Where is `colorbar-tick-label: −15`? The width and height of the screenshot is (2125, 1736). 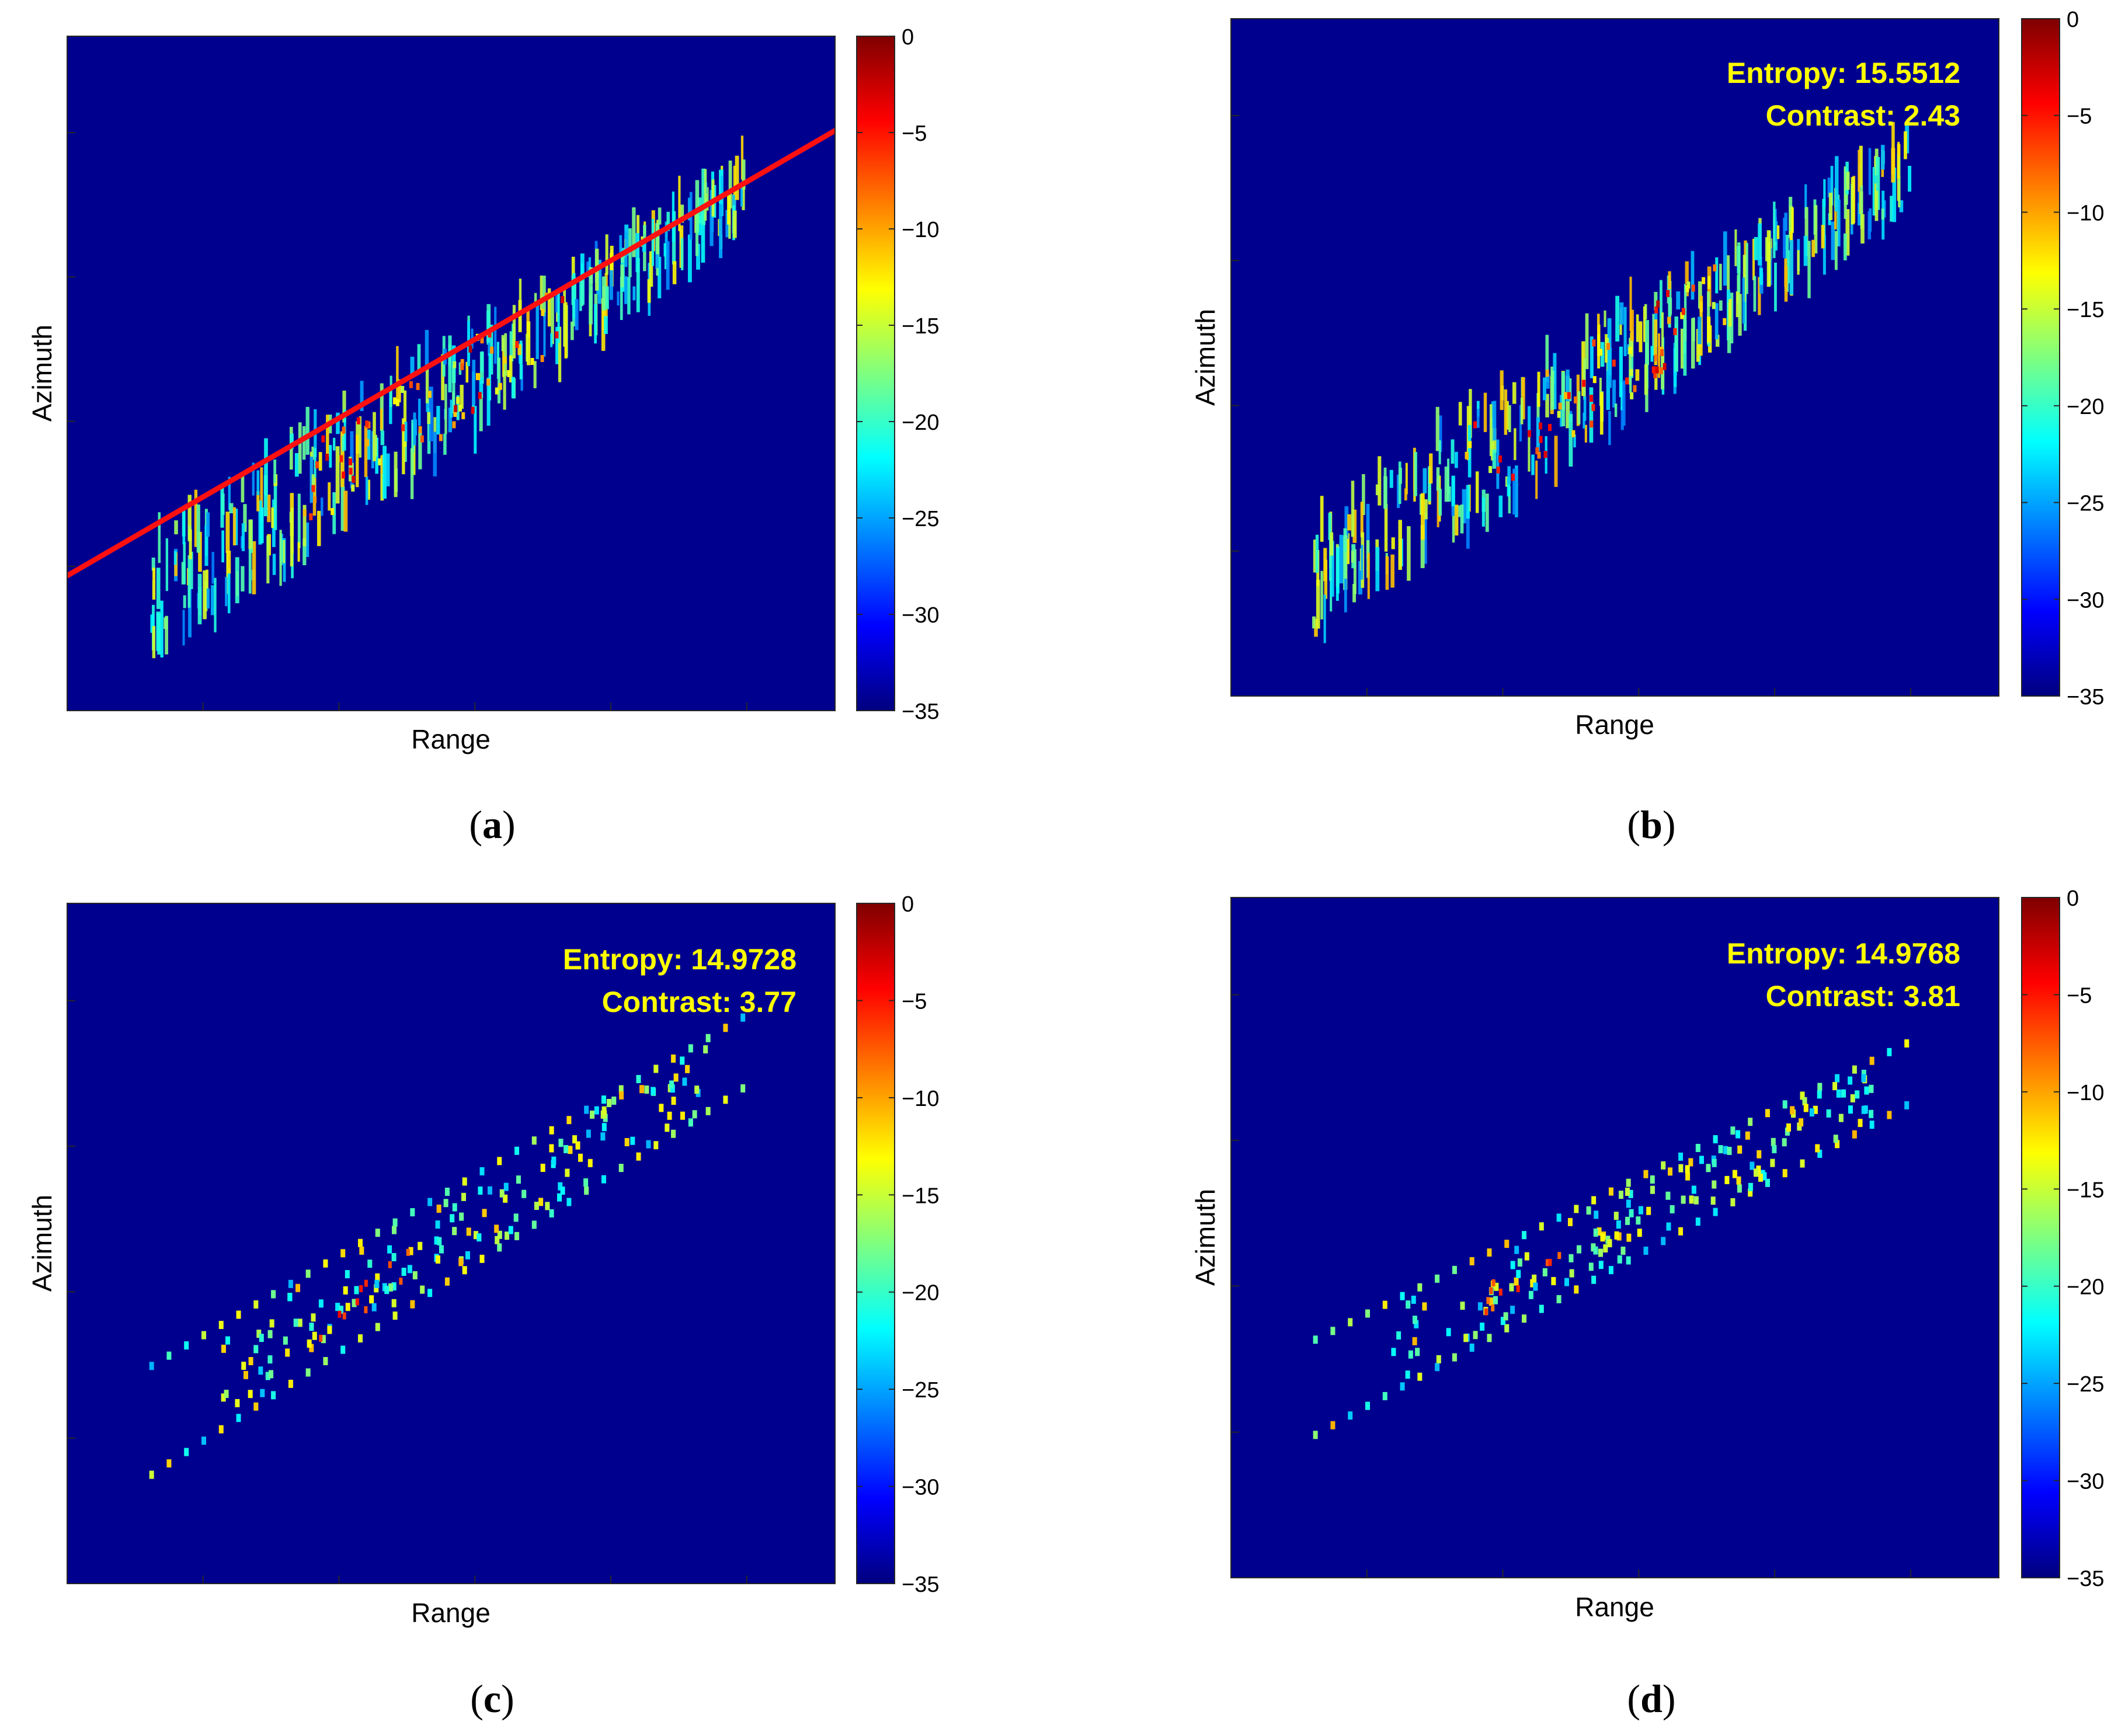
colorbar-tick-label: −15 is located at coordinates (920, 326).